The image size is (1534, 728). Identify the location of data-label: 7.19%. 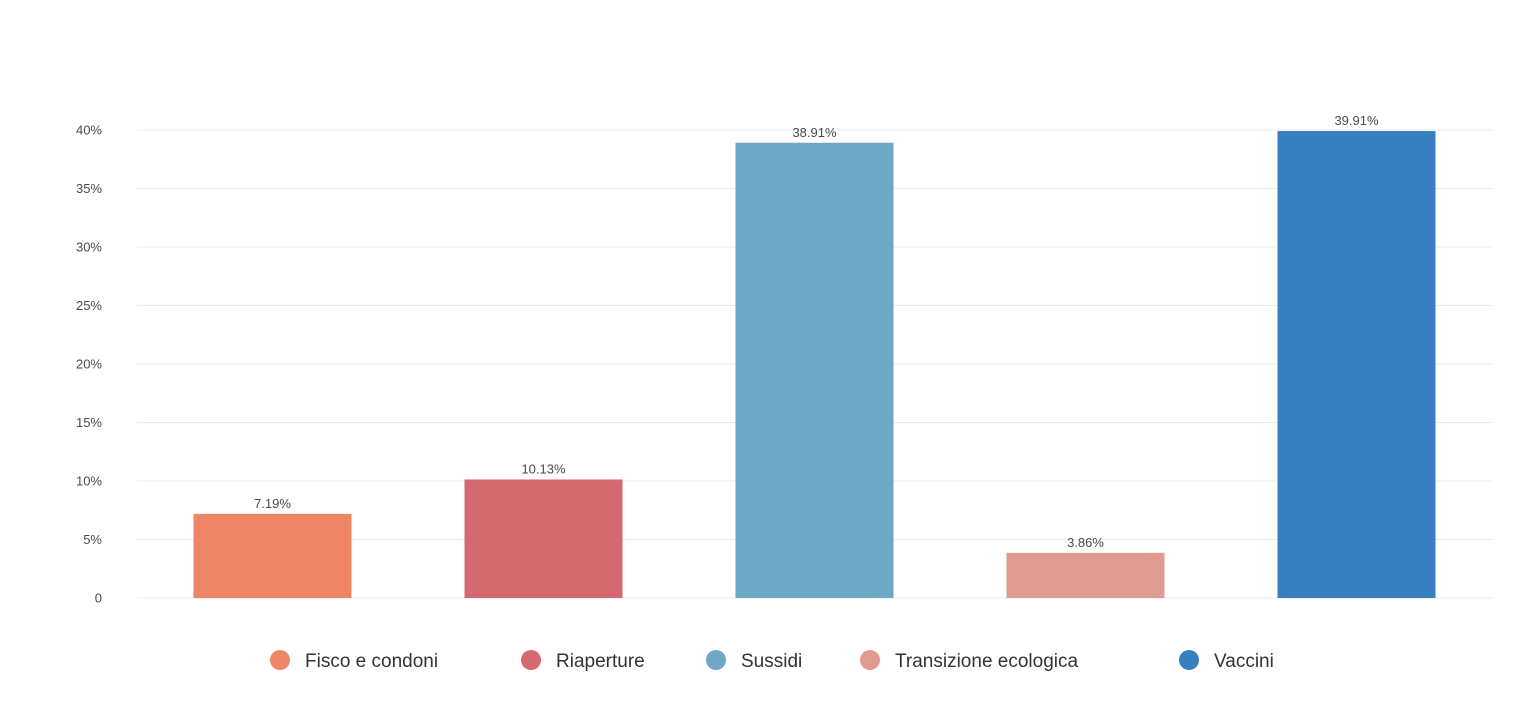
(272, 503).